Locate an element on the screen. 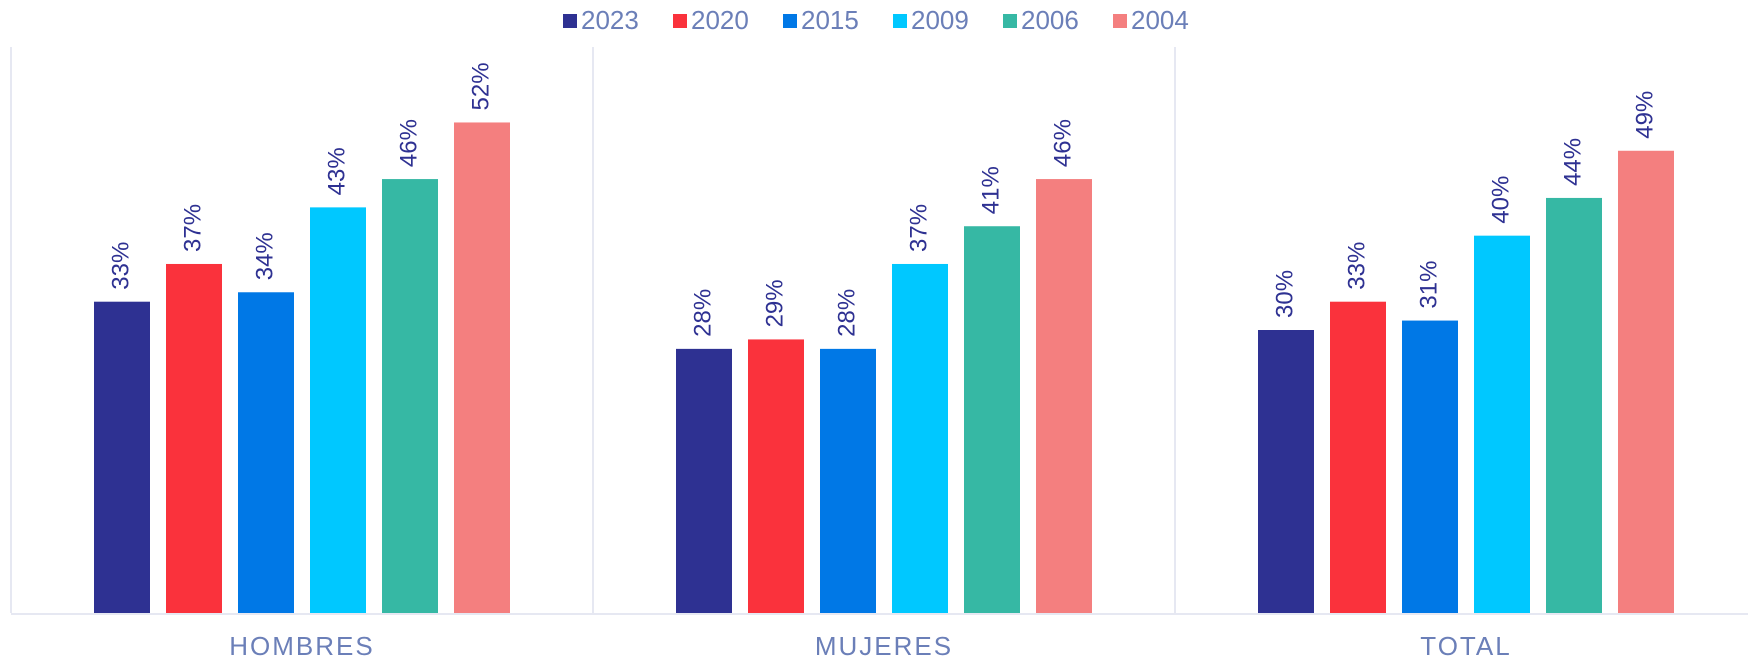 Image resolution: width=1748 pixels, height=662 pixels. legend-label: 2006 is located at coordinates (1050, 20).